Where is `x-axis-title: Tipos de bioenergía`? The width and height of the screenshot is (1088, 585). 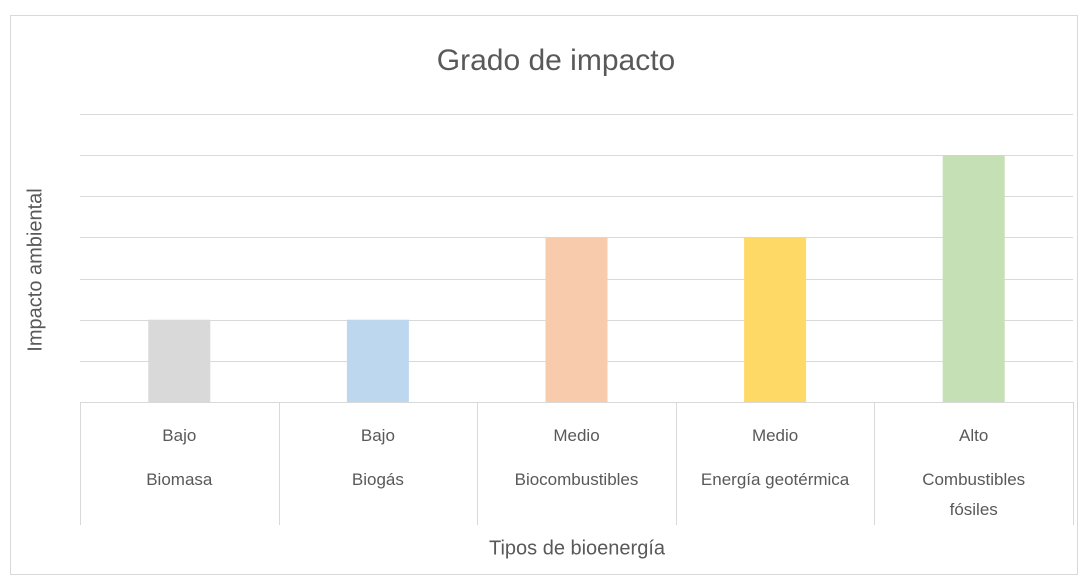
x-axis-title: Tipos de bioenergía is located at coordinates (577, 548).